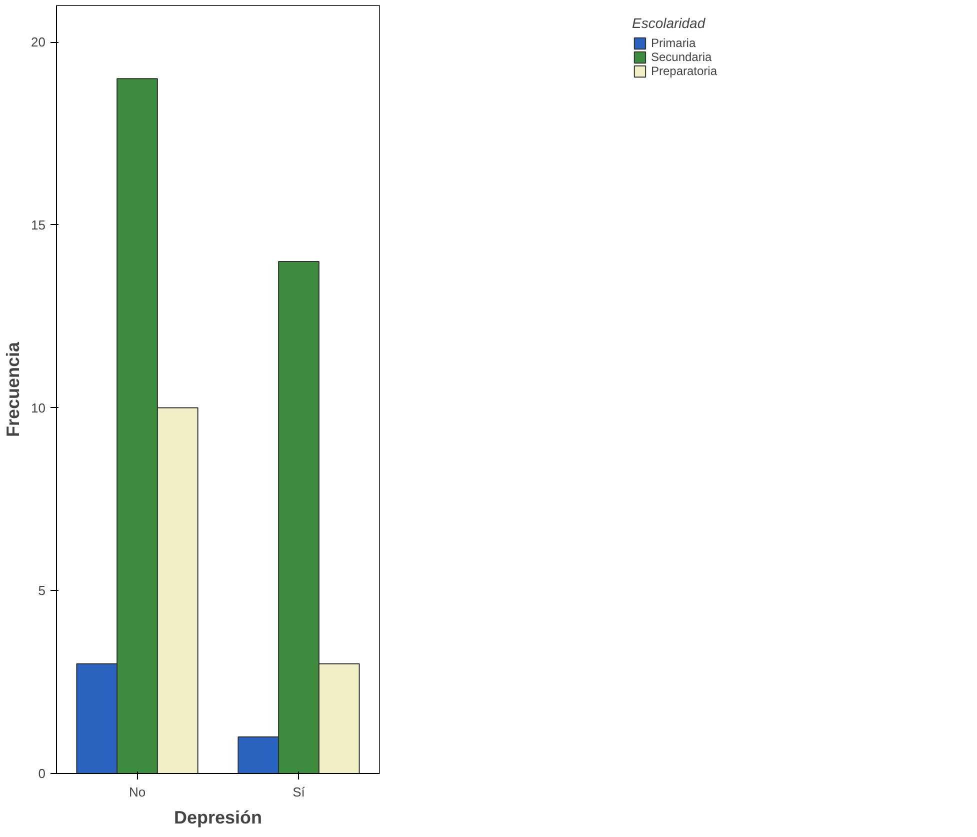 The height and width of the screenshot is (837, 977). What do you see at coordinates (42, 773) in the screenshot?
I see `y-tick-label: 0` at bounding box center [42, 773].